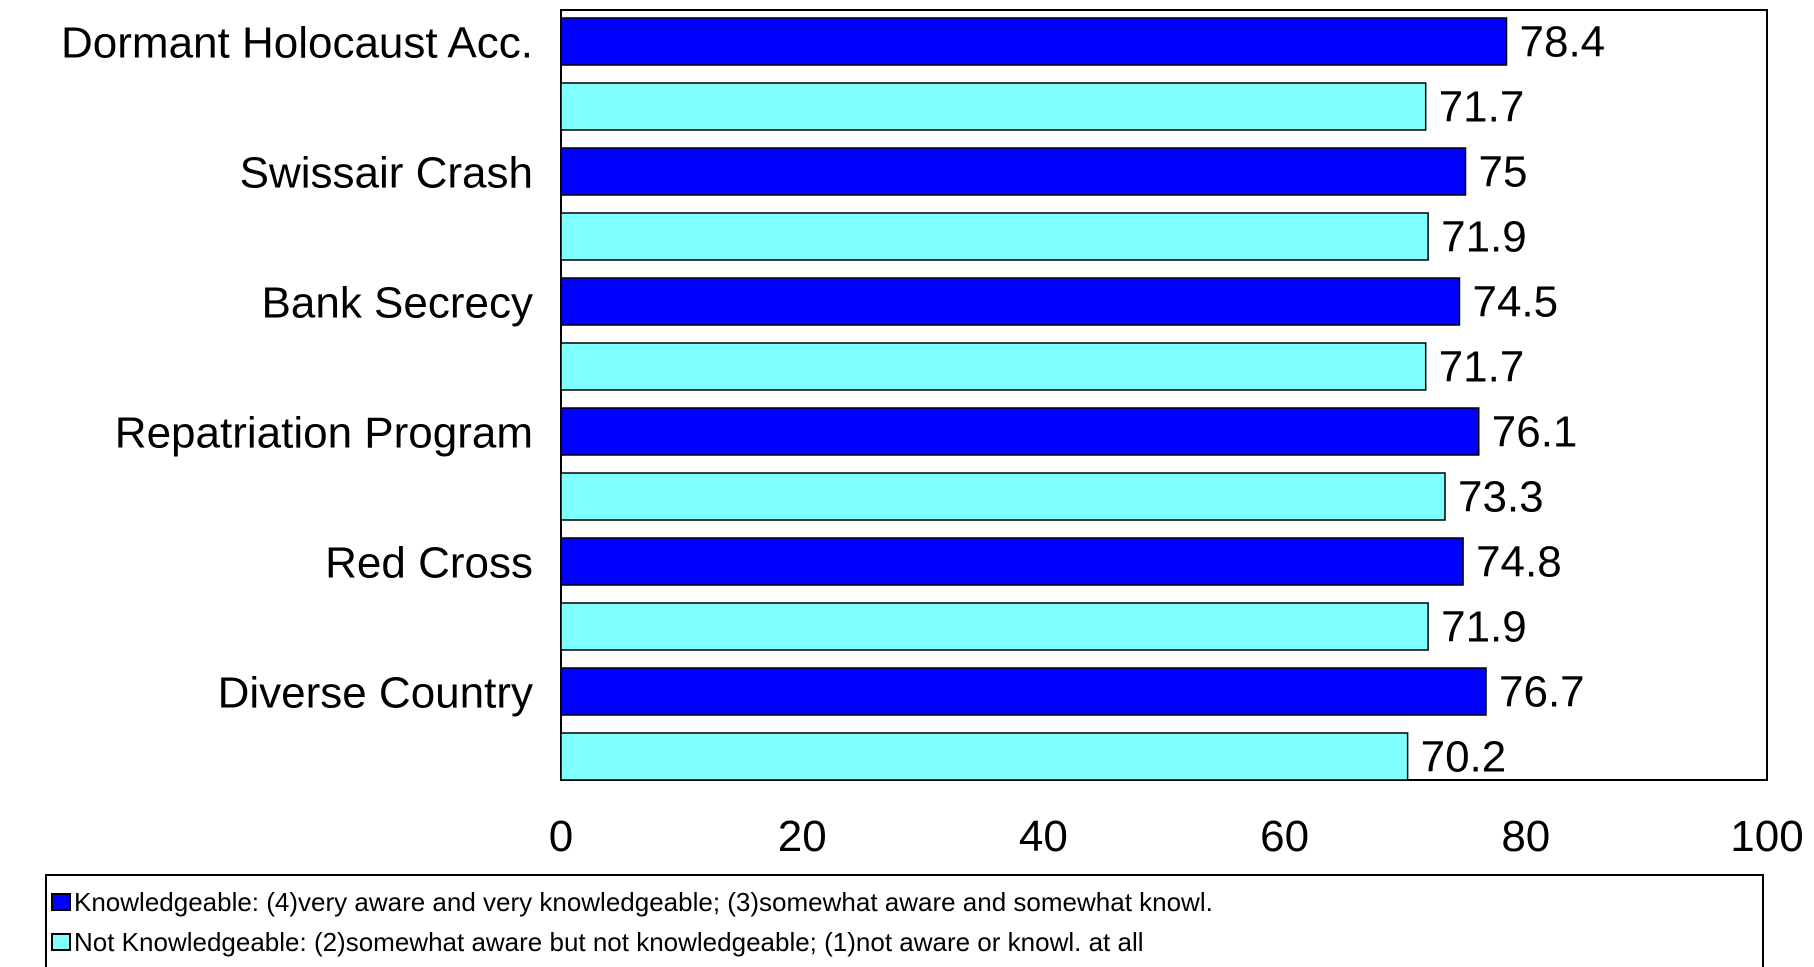  Describe the element at coordinates (1484, 627) in the screenshot. I see `value-label-red-cross-not-knowledgeable: 71.9` at that location.